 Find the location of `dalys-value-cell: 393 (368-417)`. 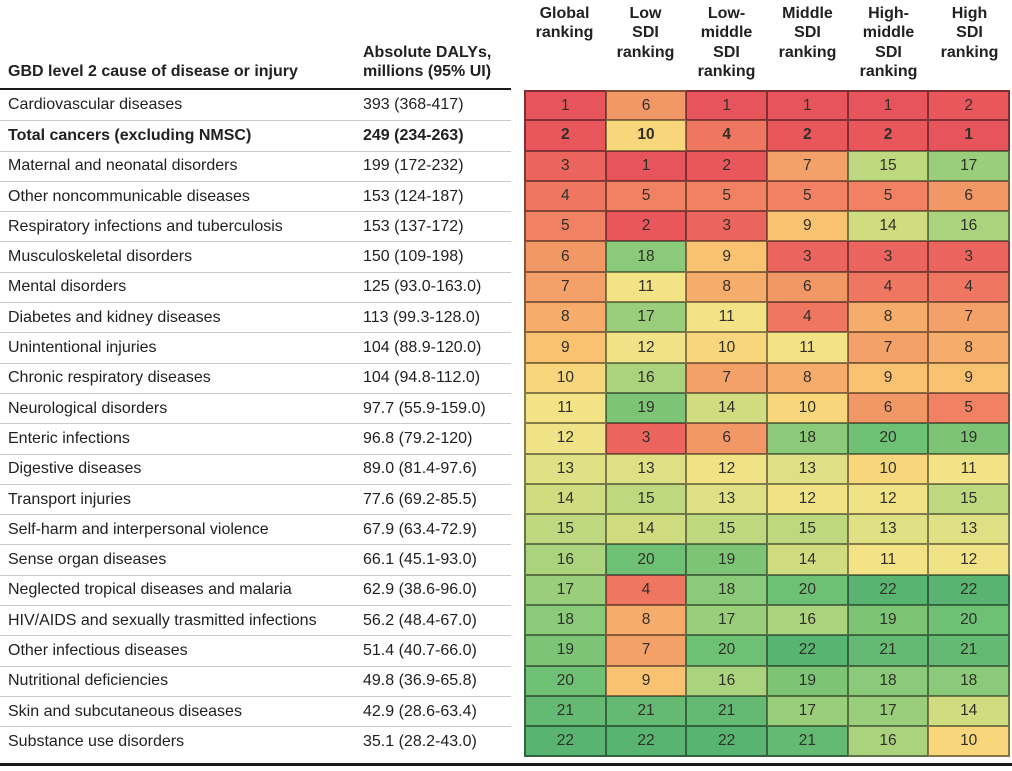

dalys-value-cell: 393 (368-417) is located at coordinates (413, 105).